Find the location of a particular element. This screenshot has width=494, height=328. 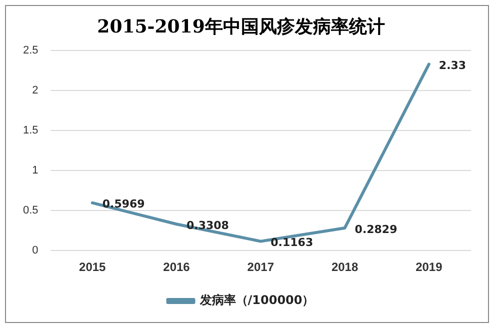

y-tick-label: 0.5 is located at coordinates (30, 210).